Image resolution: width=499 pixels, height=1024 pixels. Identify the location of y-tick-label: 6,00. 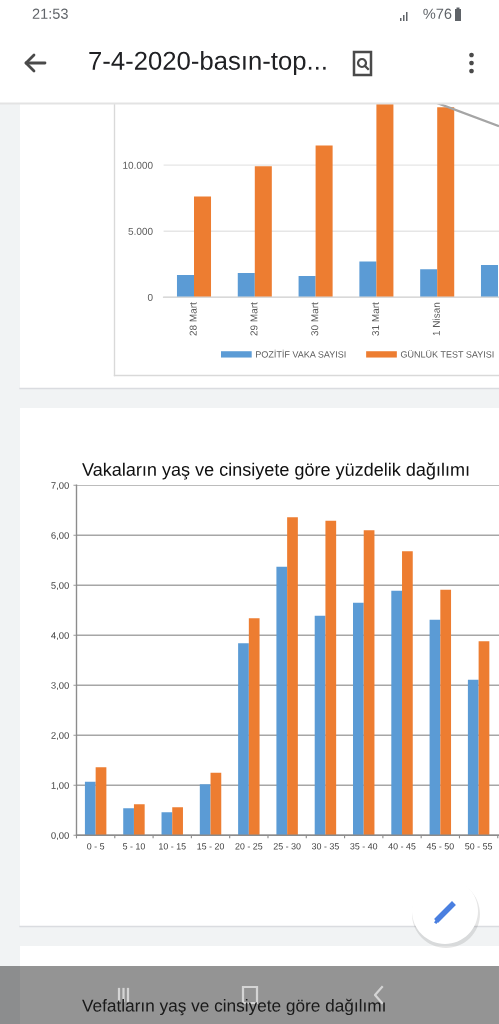
(60, 536).